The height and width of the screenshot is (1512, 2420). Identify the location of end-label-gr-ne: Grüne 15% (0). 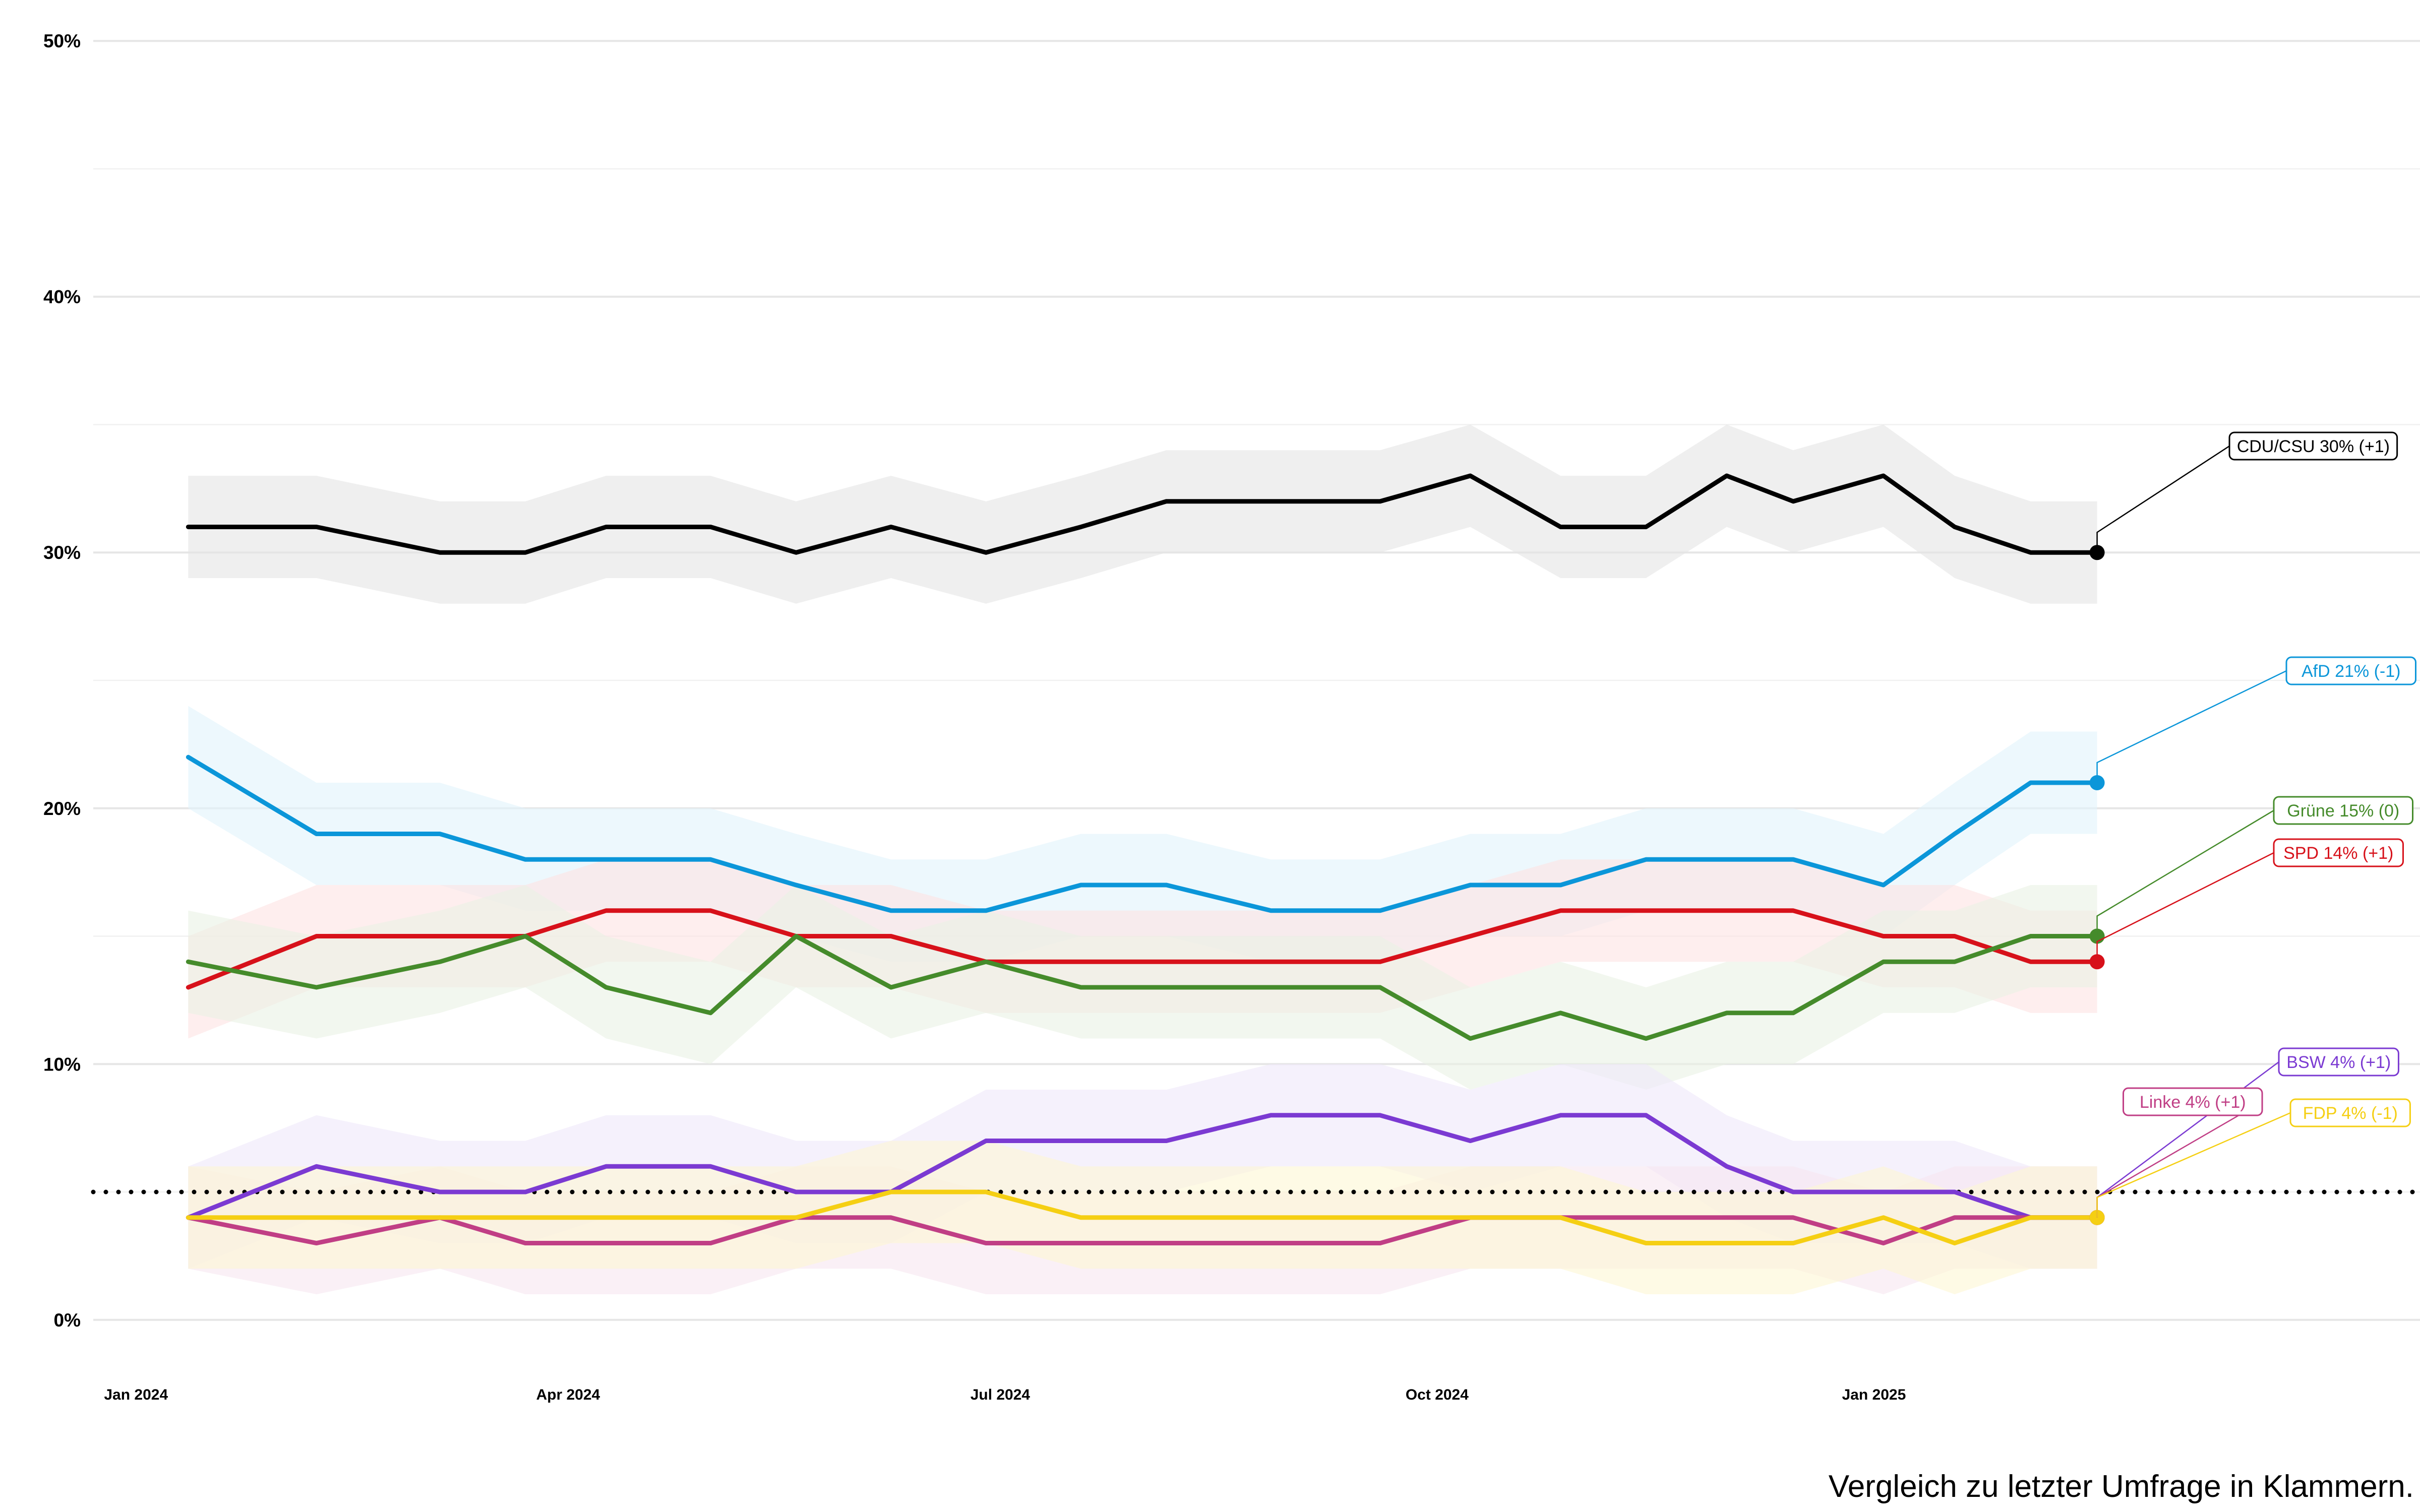
(2255, 866).